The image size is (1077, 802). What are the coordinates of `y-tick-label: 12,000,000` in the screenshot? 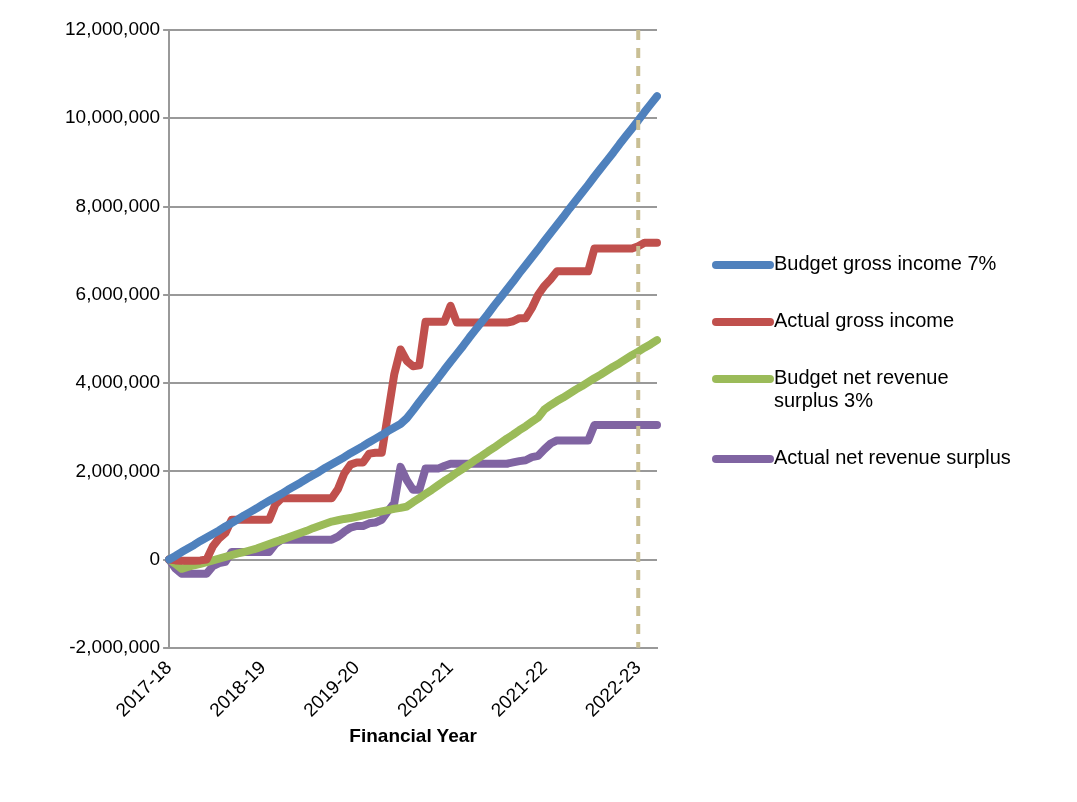 It's located at (113, 29).